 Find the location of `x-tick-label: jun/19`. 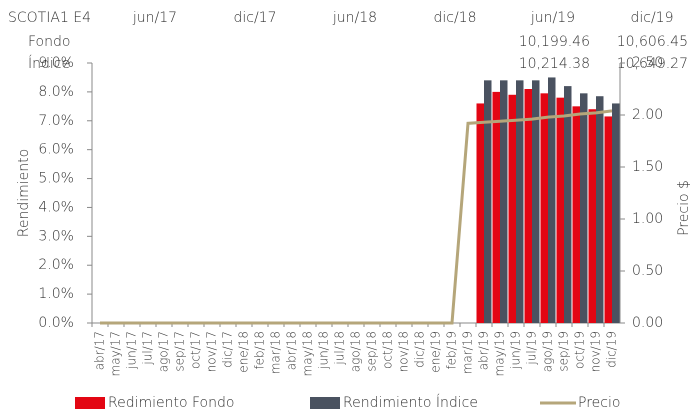

x-tick-label: jun/19 is located at coordinates (516, 350).